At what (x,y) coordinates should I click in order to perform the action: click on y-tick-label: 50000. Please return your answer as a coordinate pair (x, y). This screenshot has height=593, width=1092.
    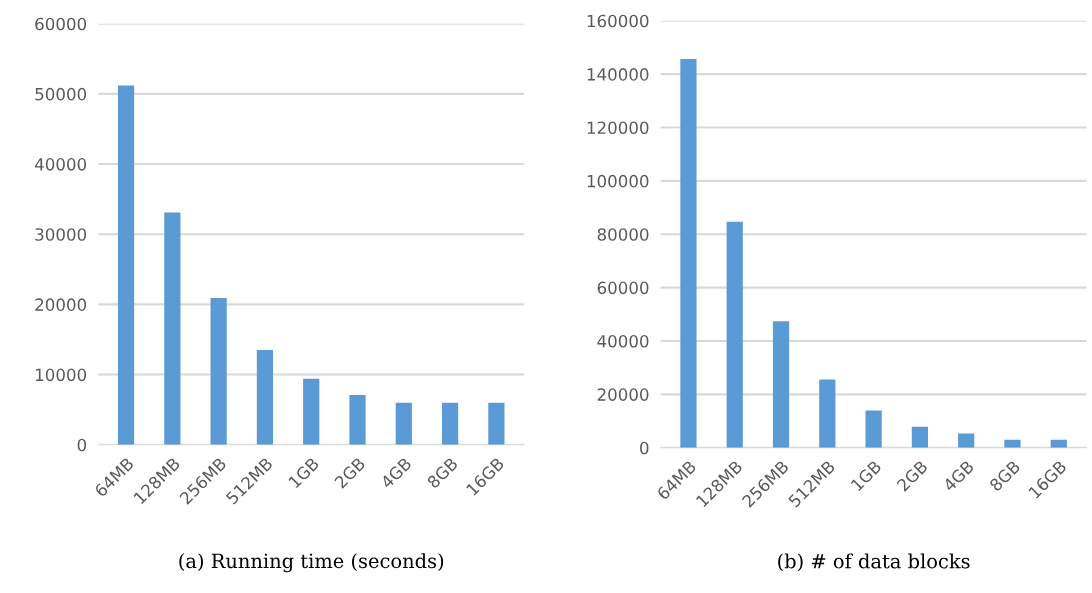
    Looking at the image, I should click on (61, 94).